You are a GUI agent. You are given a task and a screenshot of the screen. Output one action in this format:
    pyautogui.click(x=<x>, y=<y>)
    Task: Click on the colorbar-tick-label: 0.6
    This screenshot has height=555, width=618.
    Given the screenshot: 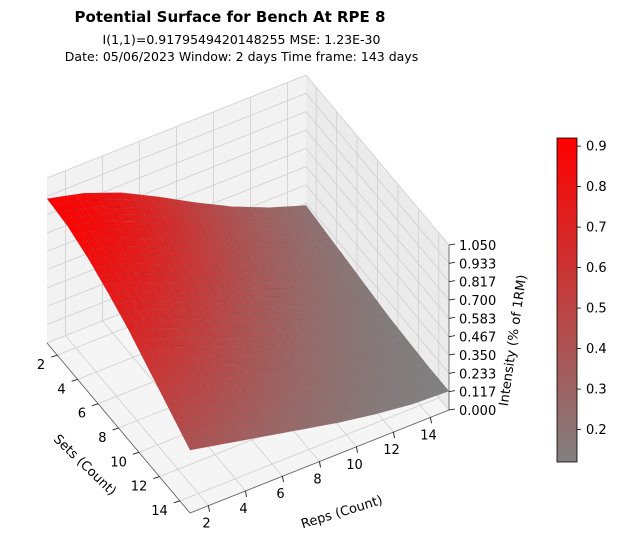 What is the action you would take?
    pyautogui.click(x=596, y=268)
    